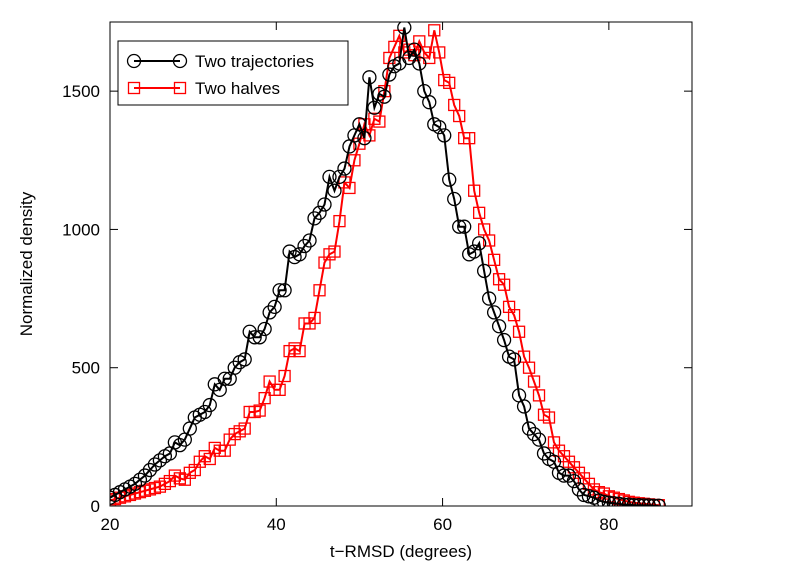 The width and height of the screenshot is (800, 575). What do you see at coordinates (81, 91) in the screenshot?
I see `y-tick-label: 1500` at bounding box center [81, 91].